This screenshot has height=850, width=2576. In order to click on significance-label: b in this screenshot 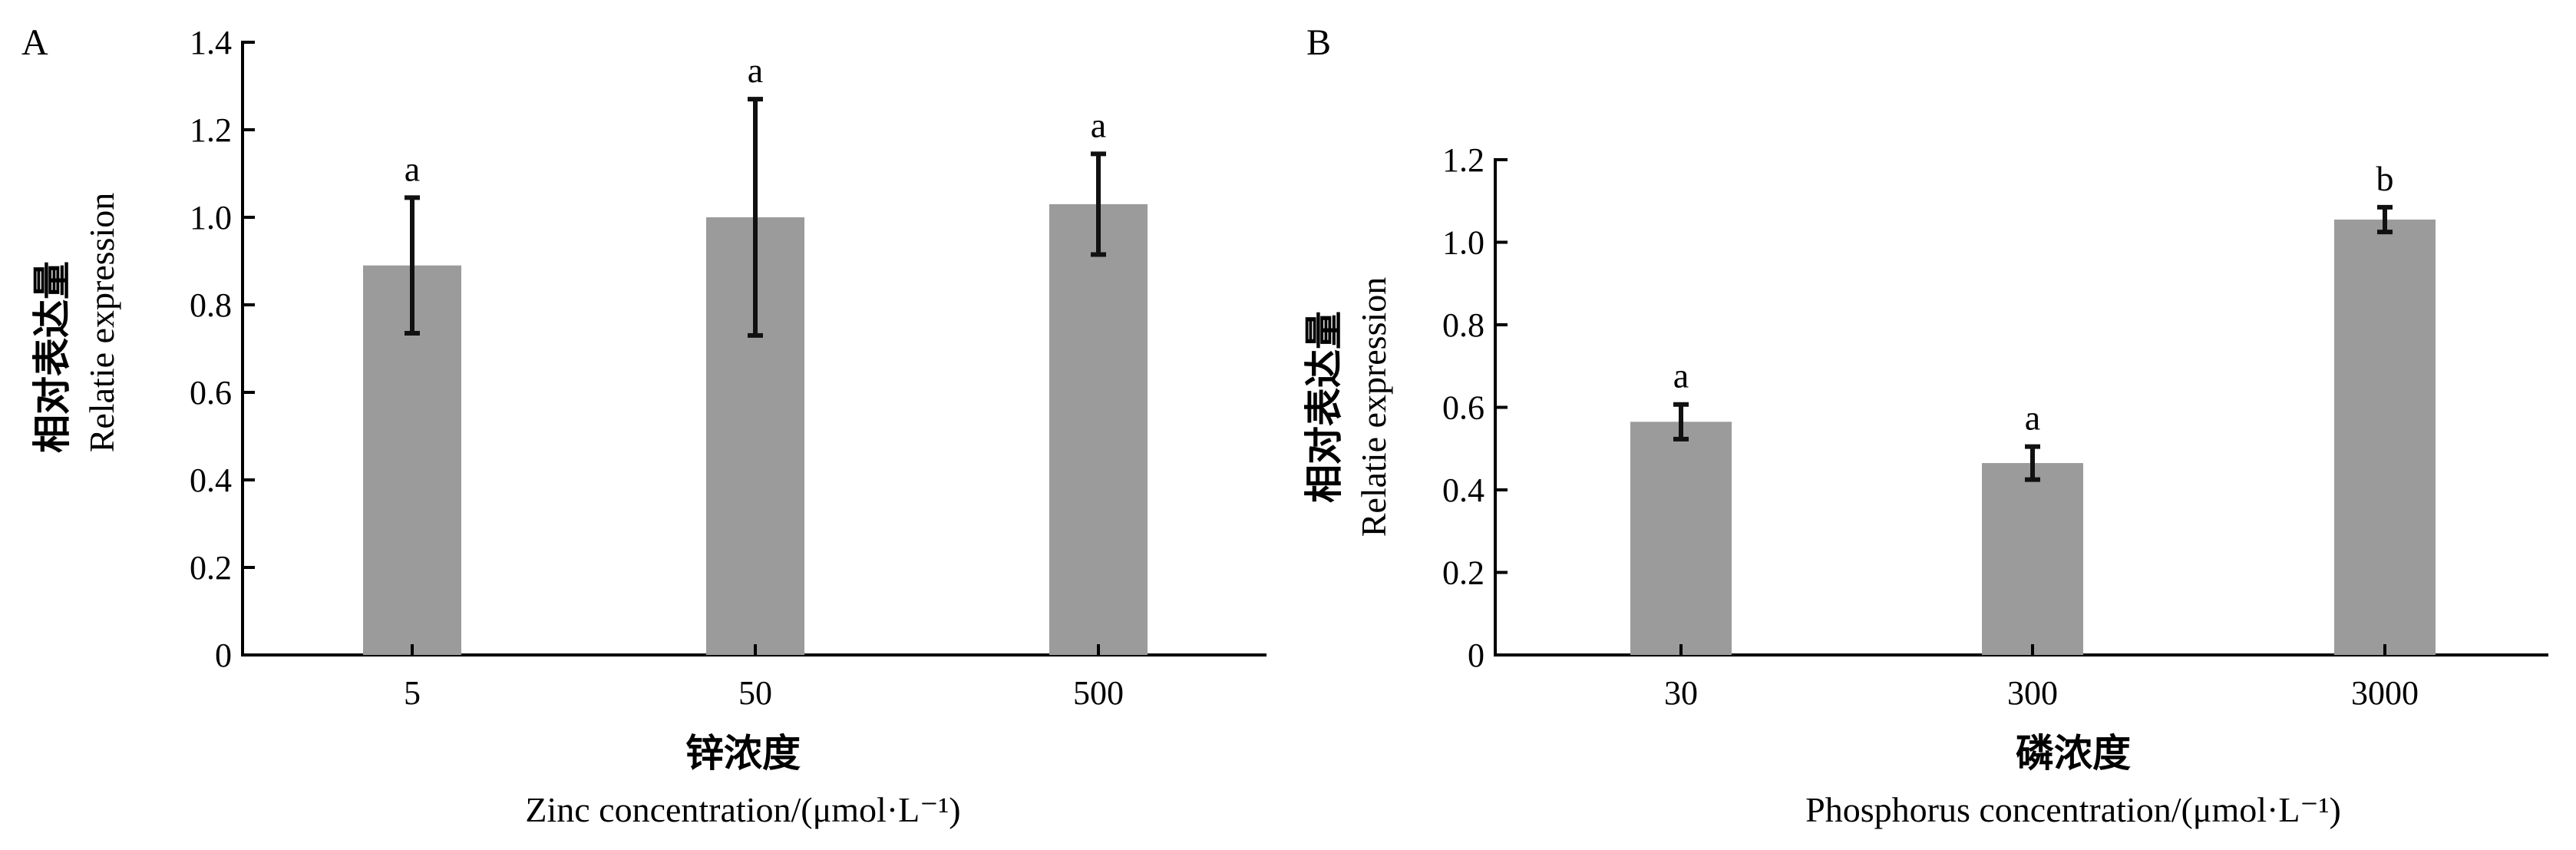, I will do `click(2385, 178)`.